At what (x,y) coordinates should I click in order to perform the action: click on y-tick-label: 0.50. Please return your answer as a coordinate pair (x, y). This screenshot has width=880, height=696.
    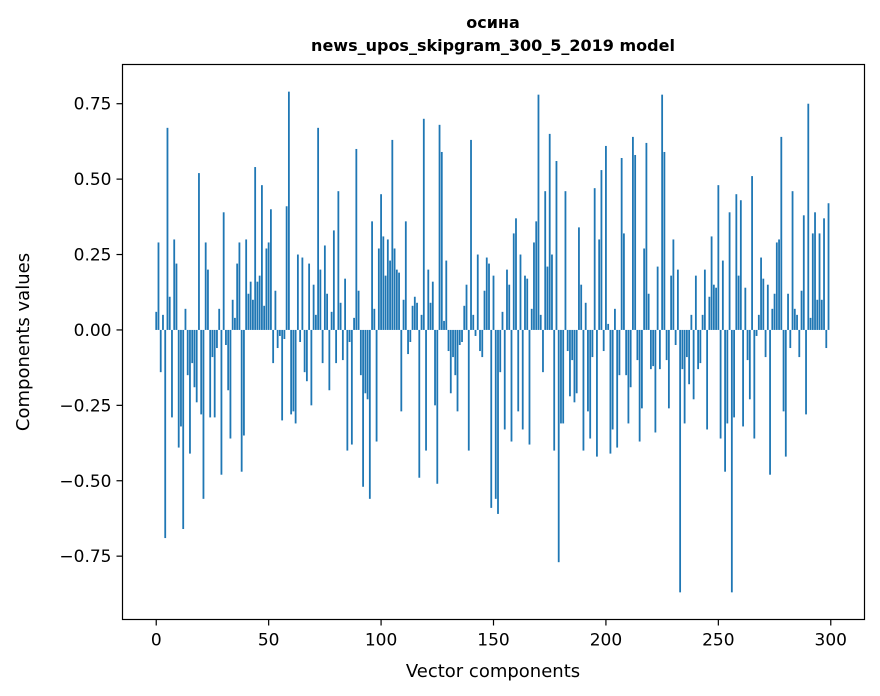
    Looking at the image, I should click on (93, 180).